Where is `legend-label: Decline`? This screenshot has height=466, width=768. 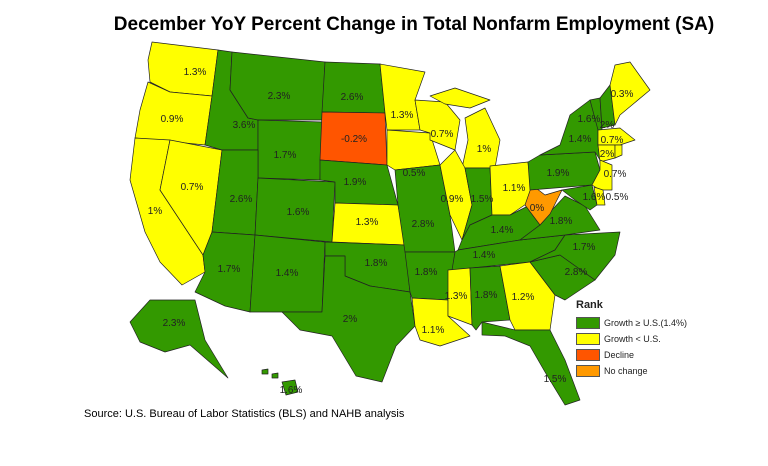
legend-label: Decline is located at coordinates (619, 355).